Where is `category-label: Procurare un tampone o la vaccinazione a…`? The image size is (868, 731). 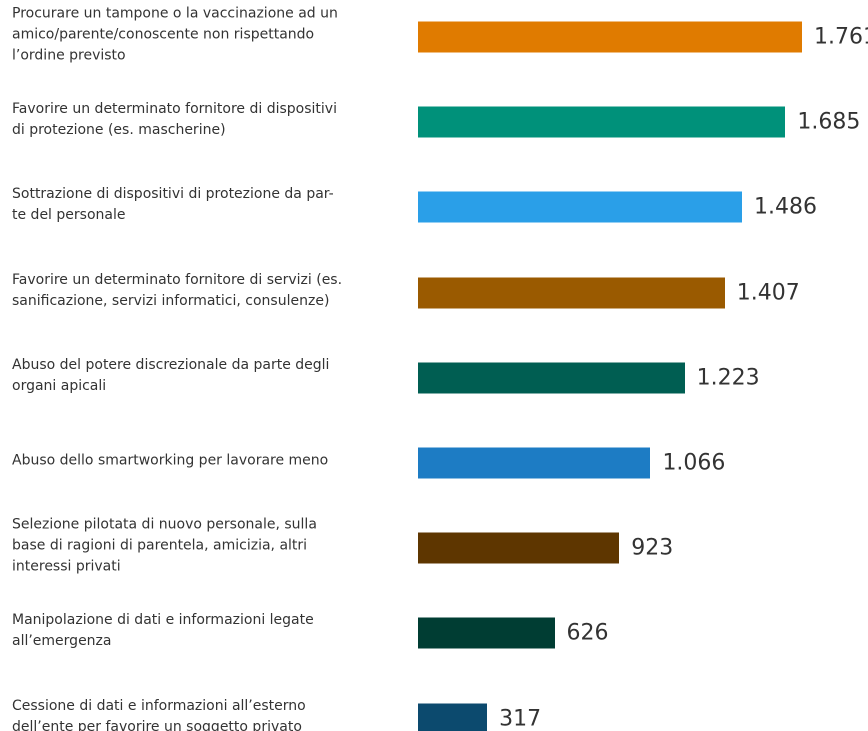
category-label: Procurare un tampone o la vaccinazione a… is located at coordinates (175, 34).